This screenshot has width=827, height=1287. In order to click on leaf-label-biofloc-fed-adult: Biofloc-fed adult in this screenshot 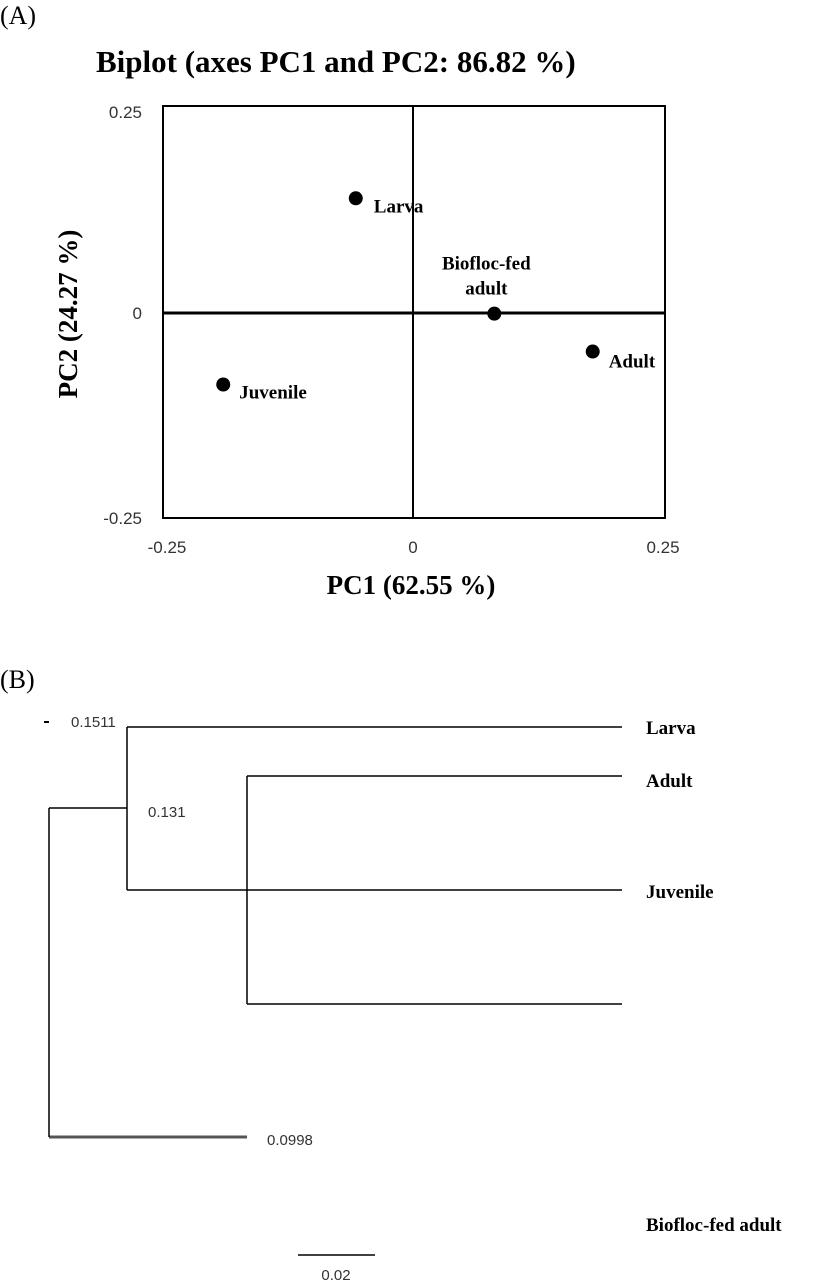, I will do `click(714, 1225)`.